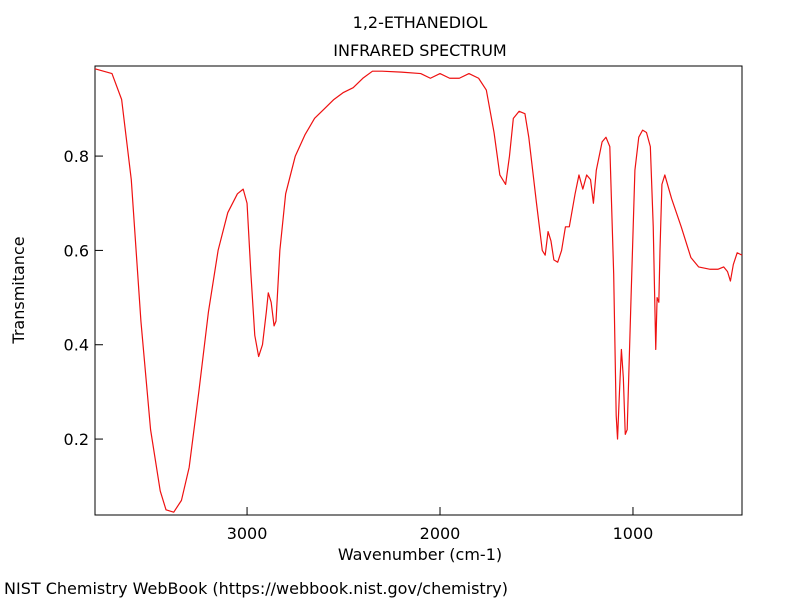 The width and height of the screenshot is (800, 604). Describe the element at coordinates (76, 345) in the screenshot. I see `y-tick-label: 0.4` at that location.